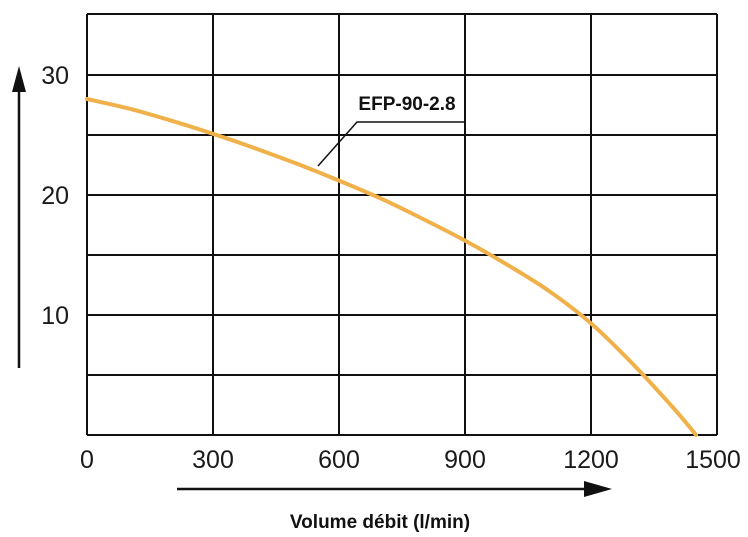  I want to click on x-tick-label-0: 0, so click(87, 460).